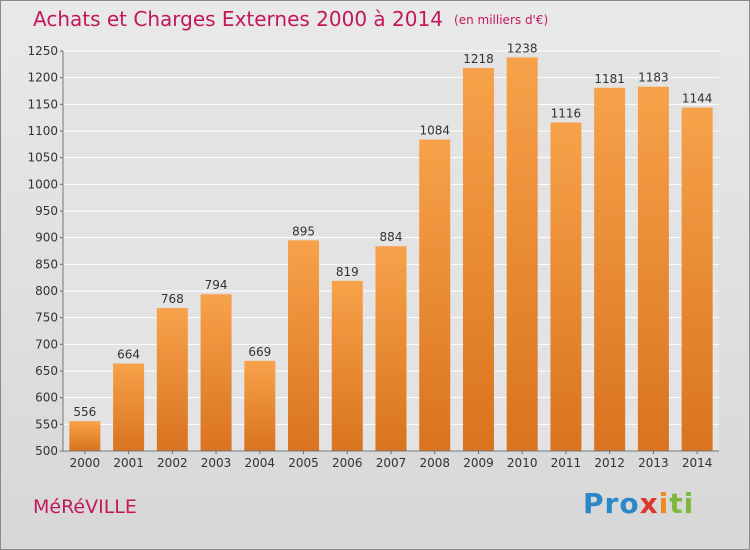 The height and width of the screenshot is (550, 750). What do you see at coordinates (46, 398) in the screenshot?
I see `y-tick-label: 600` at bounding box center [46, 398].